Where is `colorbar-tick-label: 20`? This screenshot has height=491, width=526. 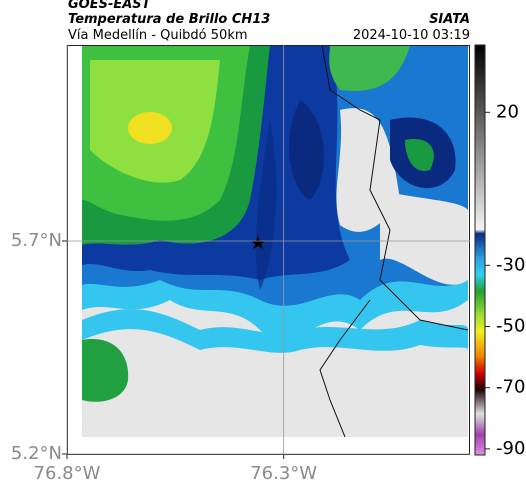
colorbar-tick-label: 20 is located at coordinates (507, 111).